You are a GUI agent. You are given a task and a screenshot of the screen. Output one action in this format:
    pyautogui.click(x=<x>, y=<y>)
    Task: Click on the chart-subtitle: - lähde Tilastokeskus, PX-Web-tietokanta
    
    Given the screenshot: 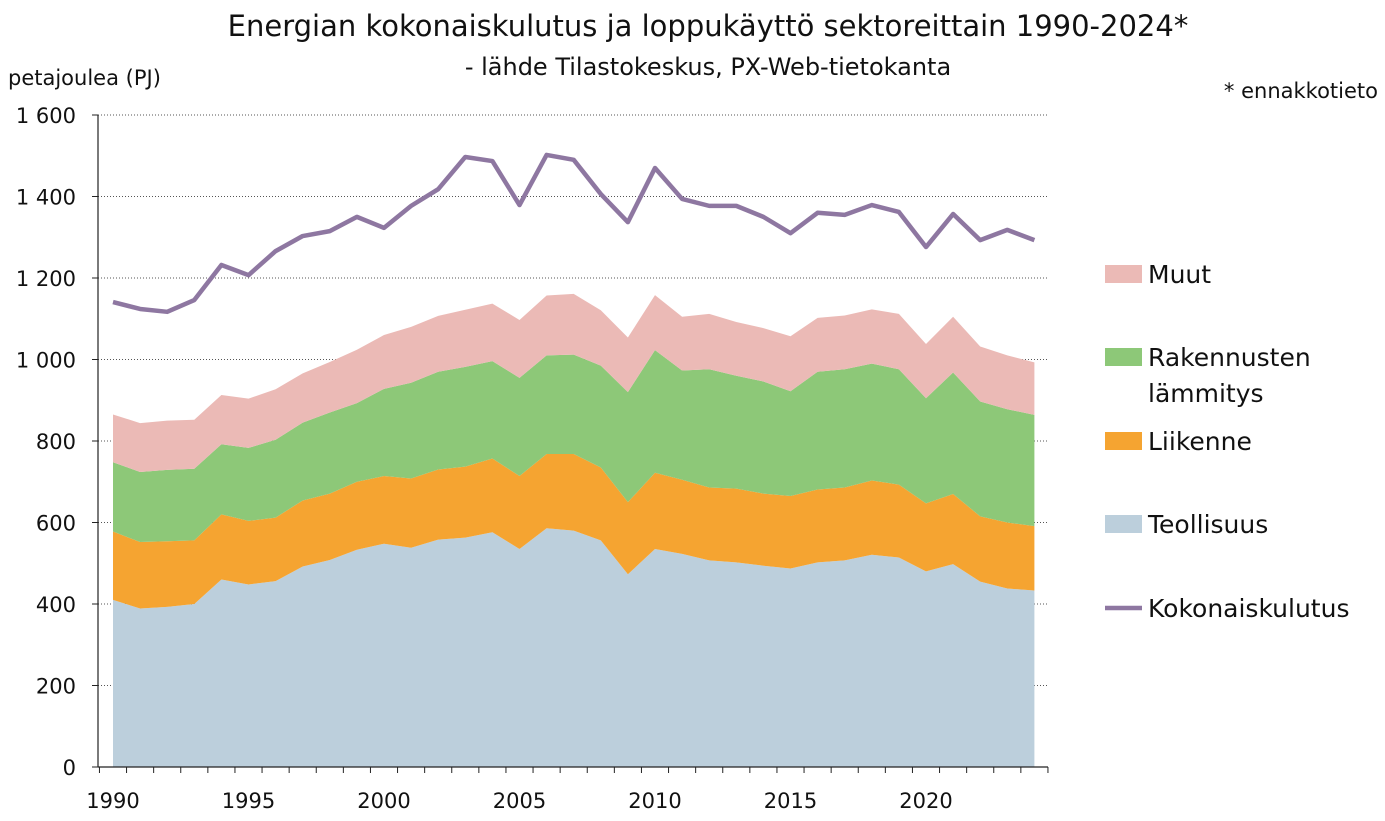 What is the action you would take?
    pyautogui.click(x=708, y=67)
    